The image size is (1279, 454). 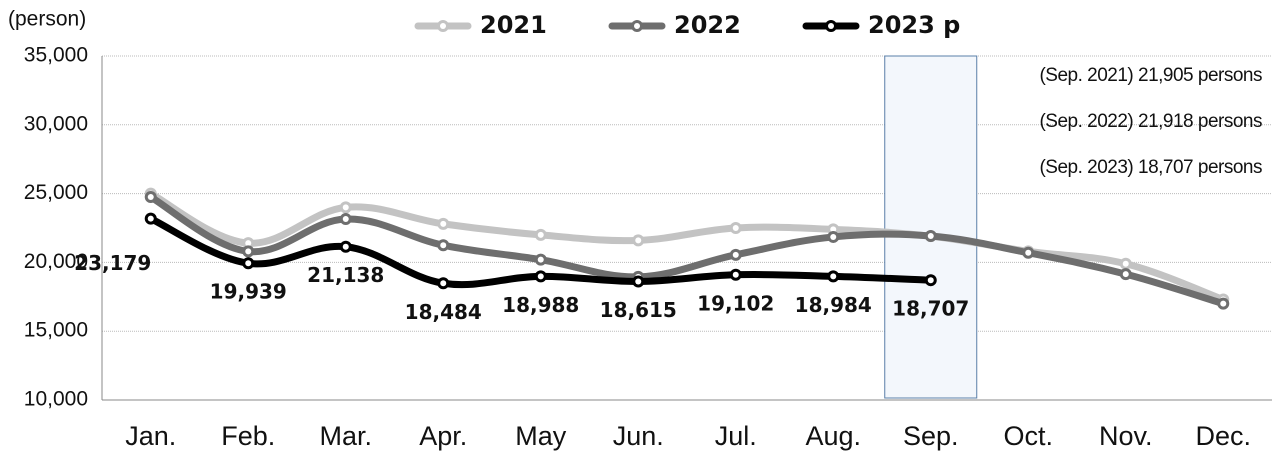 I want to click on x-tick-label: Jan., so click(x=150, y=436).